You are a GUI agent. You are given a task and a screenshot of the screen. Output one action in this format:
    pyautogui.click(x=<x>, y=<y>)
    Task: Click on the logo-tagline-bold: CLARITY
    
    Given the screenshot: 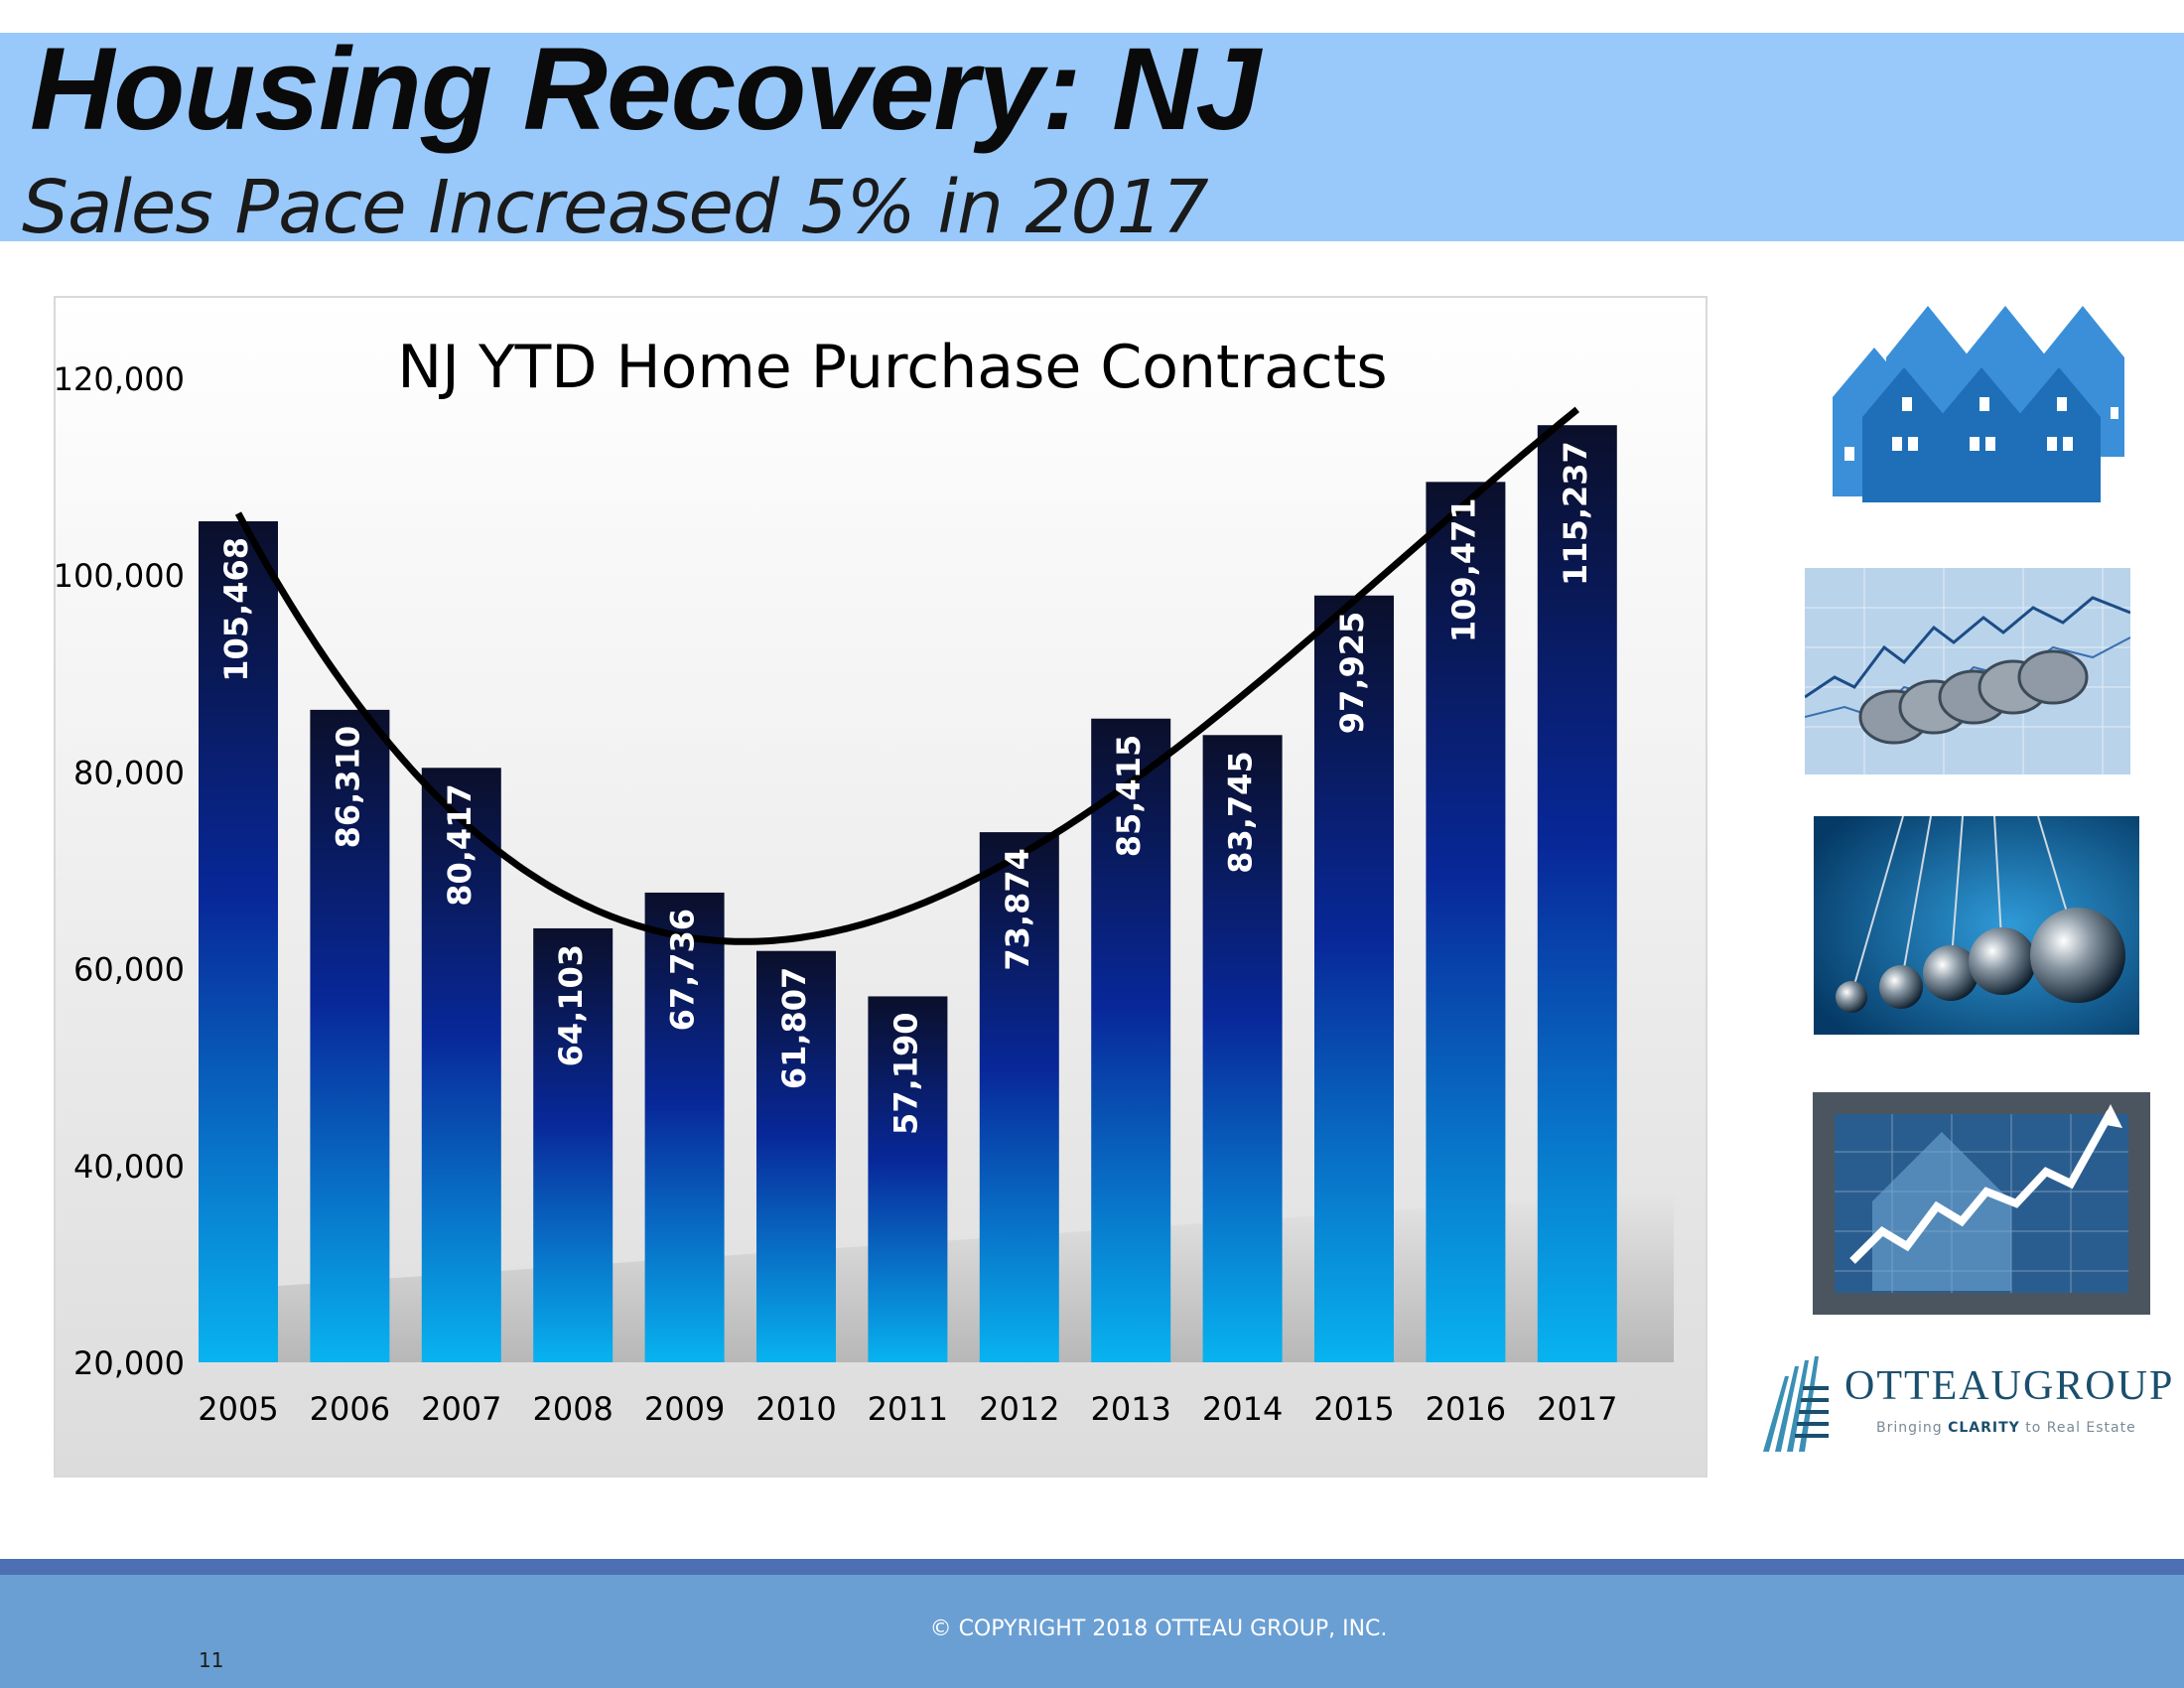 What is the action you would take?
    pyautogui.click(x=1984, y=1428)
    